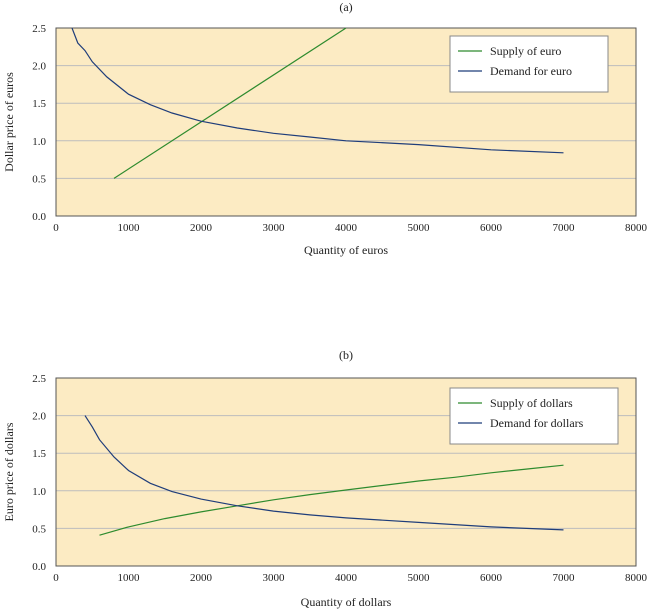 The width and height of the screenshot is (651, 610). What do you see at coordinates (537, 423) in the screenshot?
I see `legend-label: Demand for dollars` at bounding box center [537, 423].